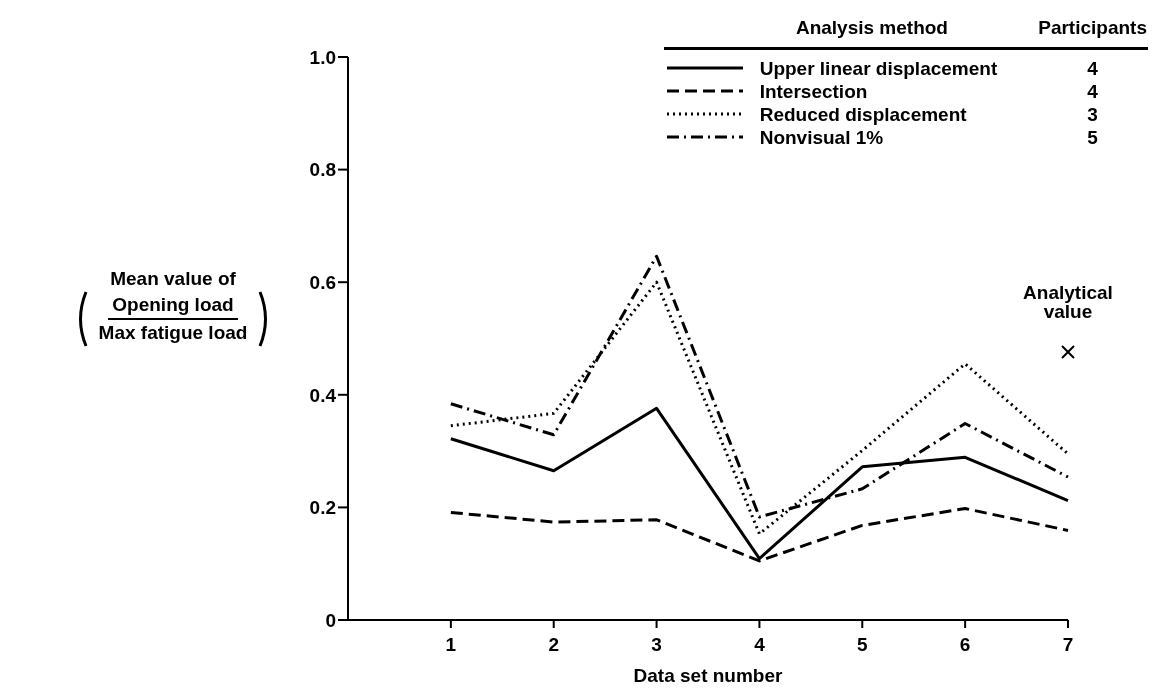 The width and height of the screenshot is (1162, 694). What do you see at coordinates (322, 508) in the screenshot?
I see `y-tick-label: 0.2` at bounding box center [322, 508].